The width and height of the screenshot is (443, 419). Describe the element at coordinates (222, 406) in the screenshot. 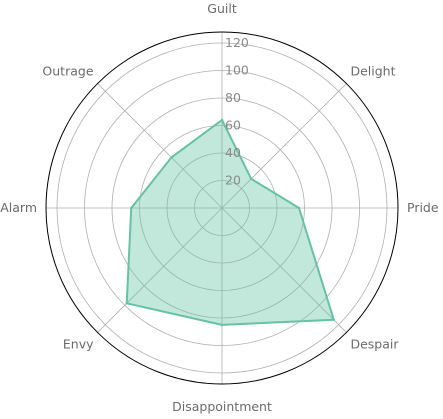

I see `category-label-disappointment: Disappointment` at that location.